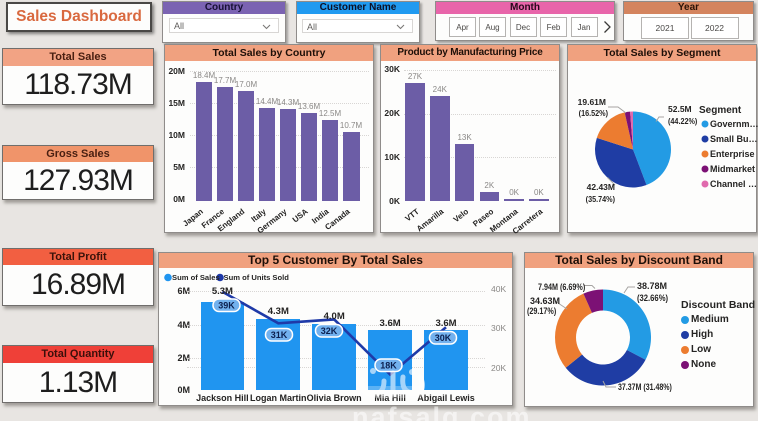 This screenshot has height=421, width=758. Describe the element at coordinates (226, 306) in the screenshot. I see `svg-text: 39K` at that location.